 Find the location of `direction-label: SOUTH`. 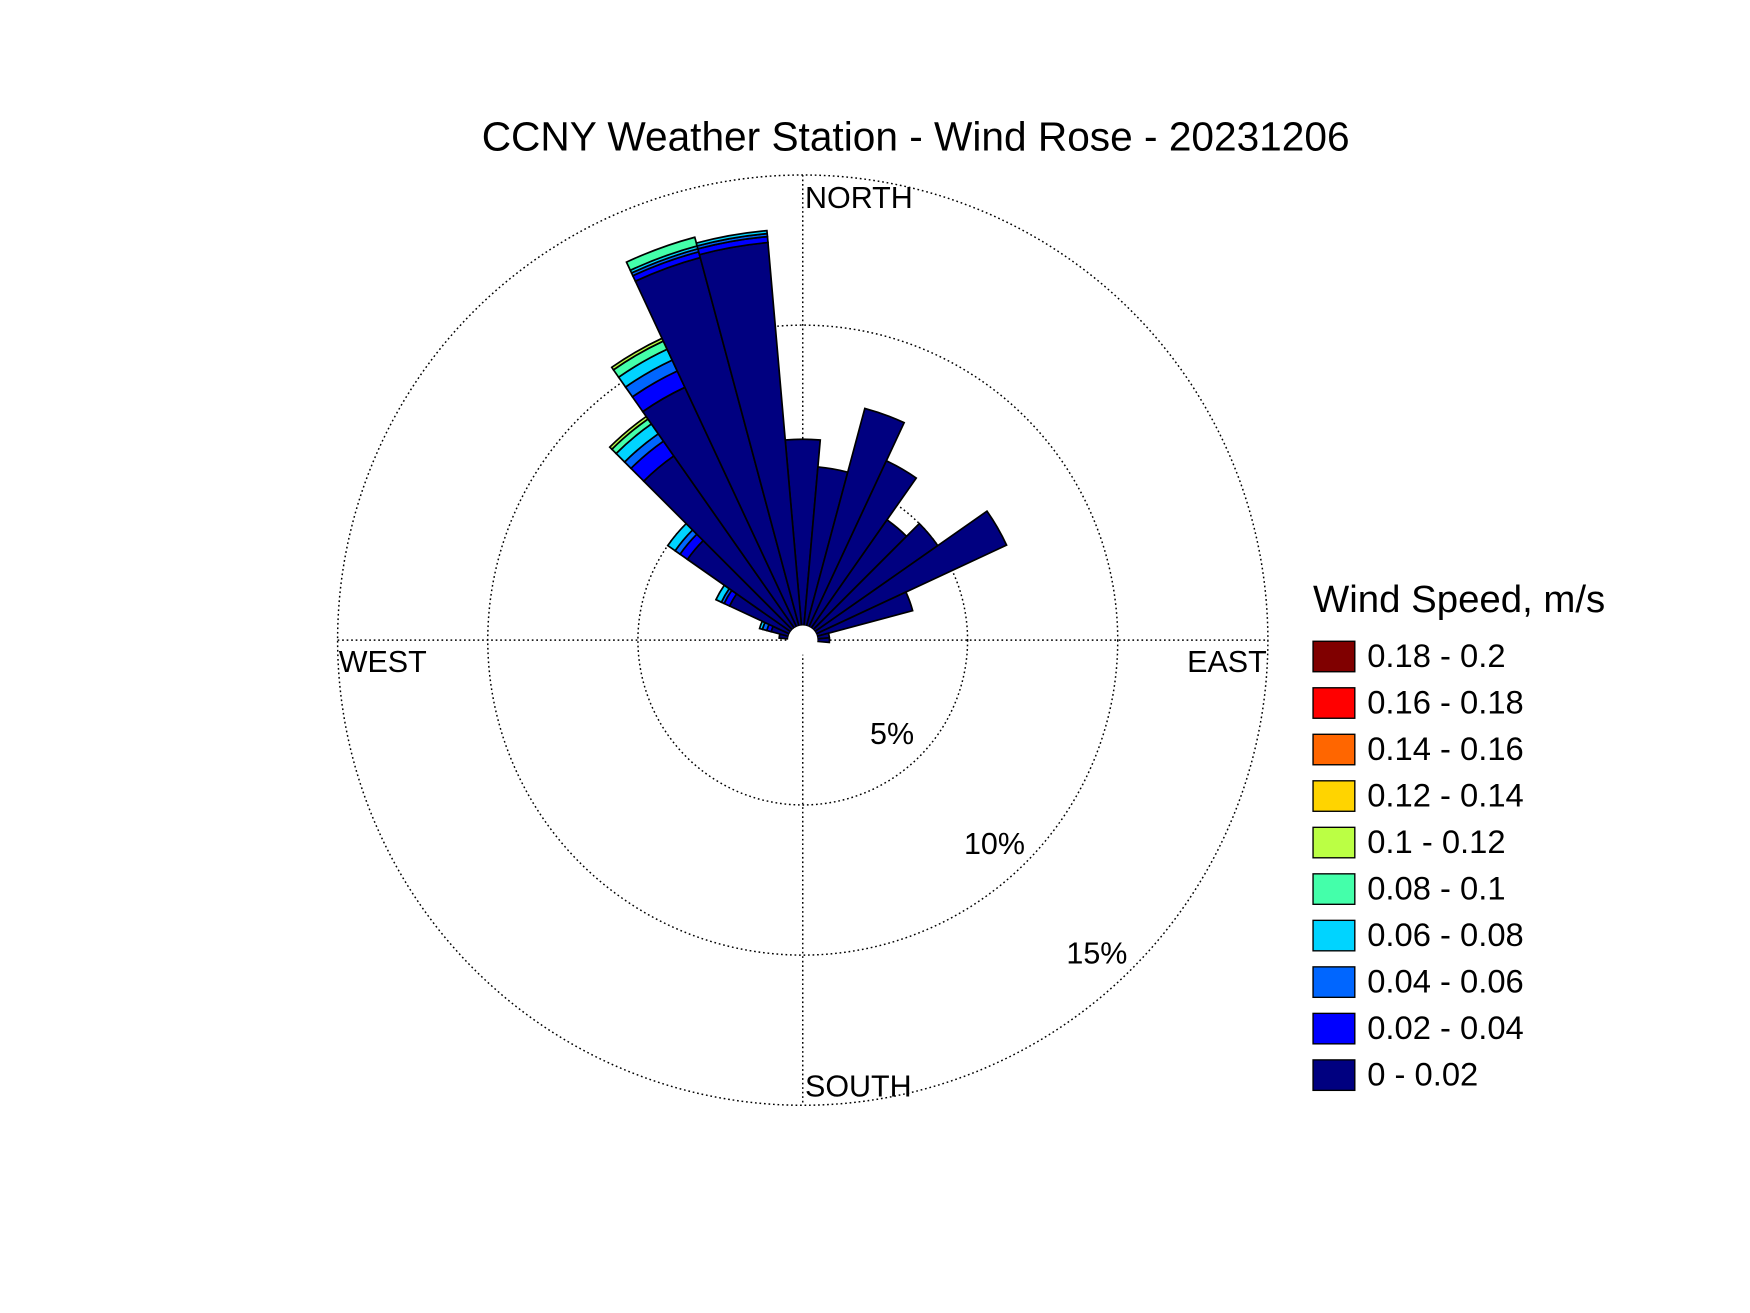

direction-label: SOUTH is located at coordinates (858, 1086).